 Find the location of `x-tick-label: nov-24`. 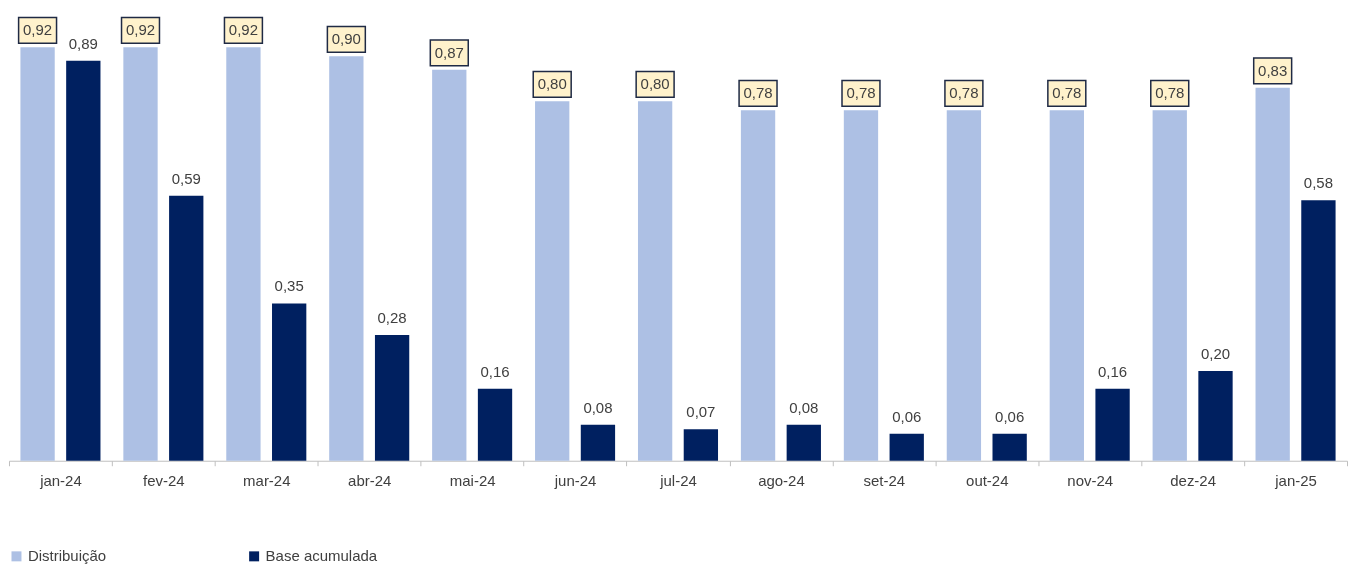

x-tick-label: nov-24 is located at coordinates (1090, 481).